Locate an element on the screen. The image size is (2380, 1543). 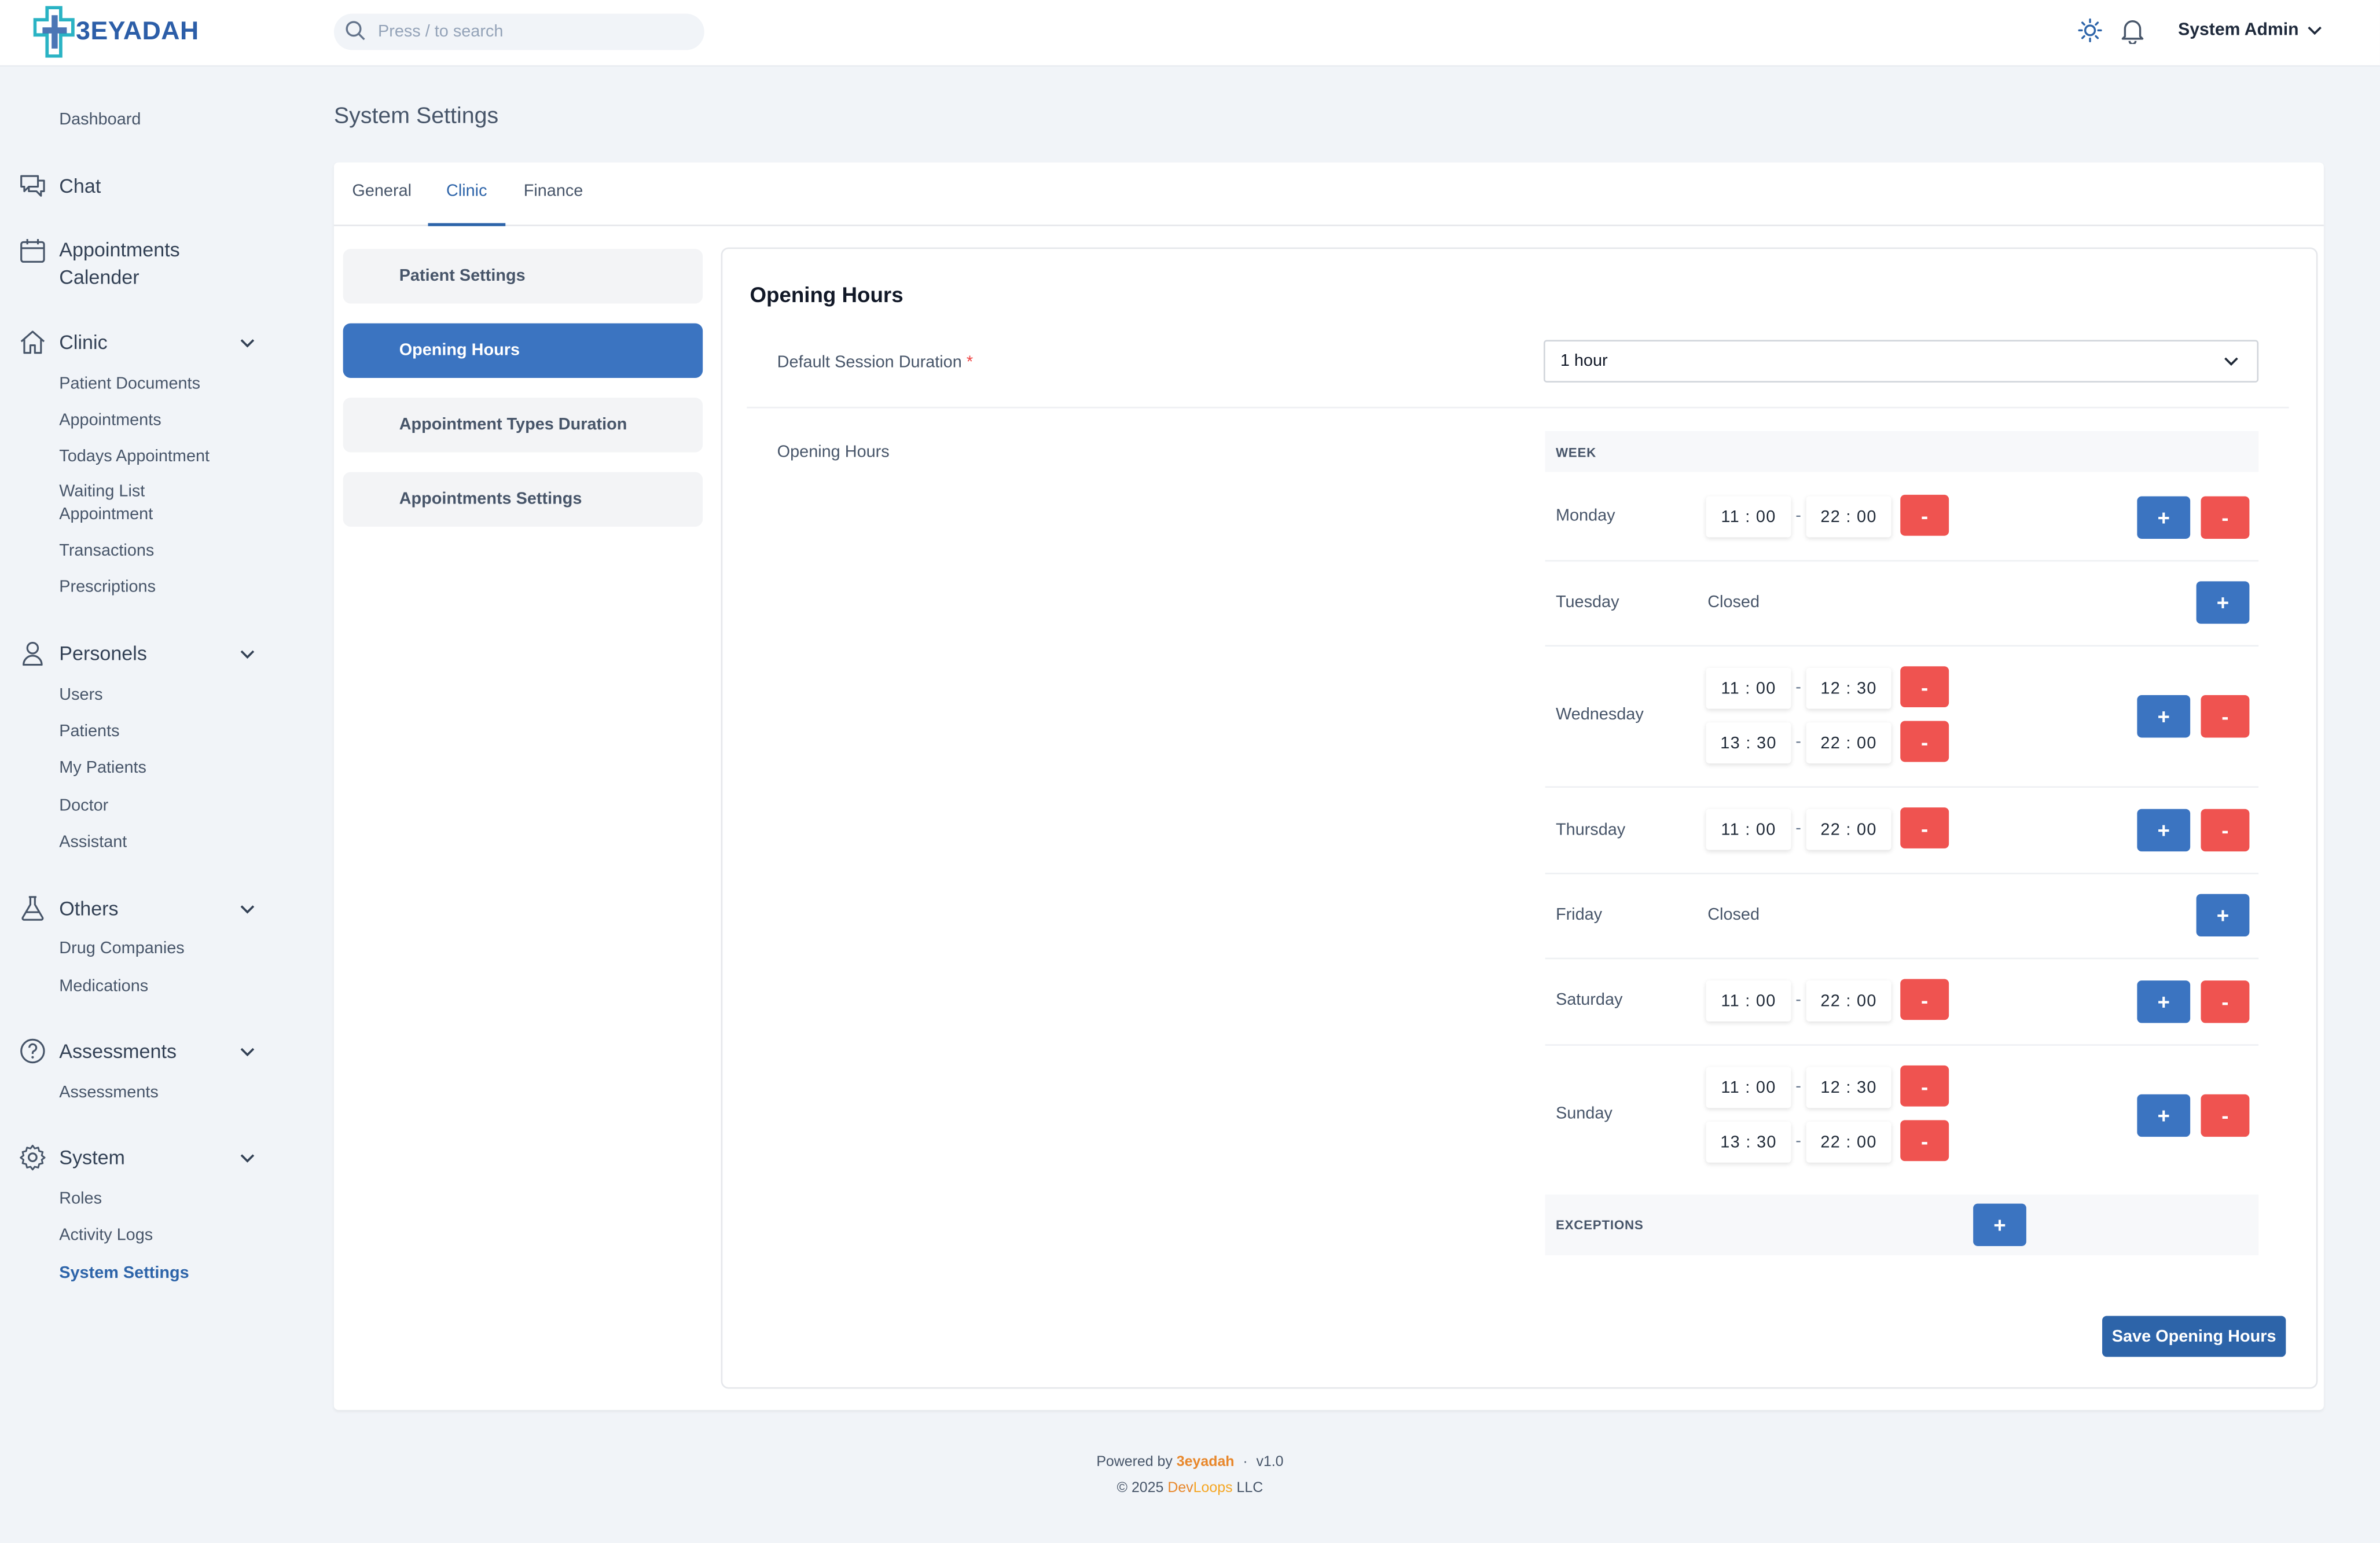
sidebar-item-waiting-list-appointment: Waiting List Appointment is located at coordinates (106, 504).